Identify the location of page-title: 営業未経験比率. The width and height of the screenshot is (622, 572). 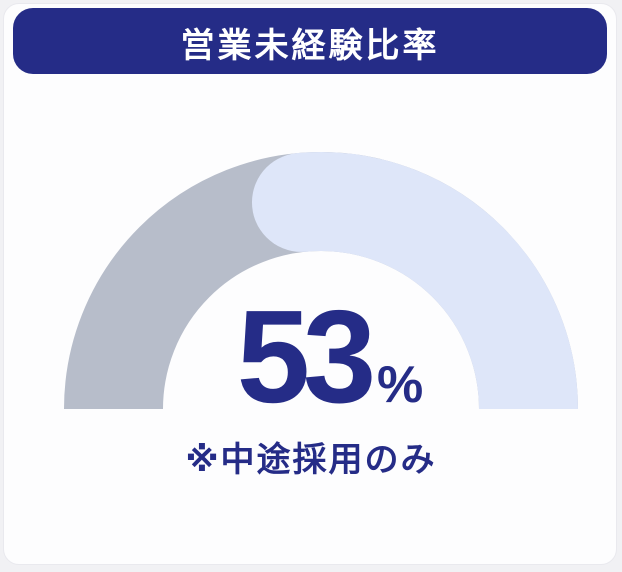
(310, 46).